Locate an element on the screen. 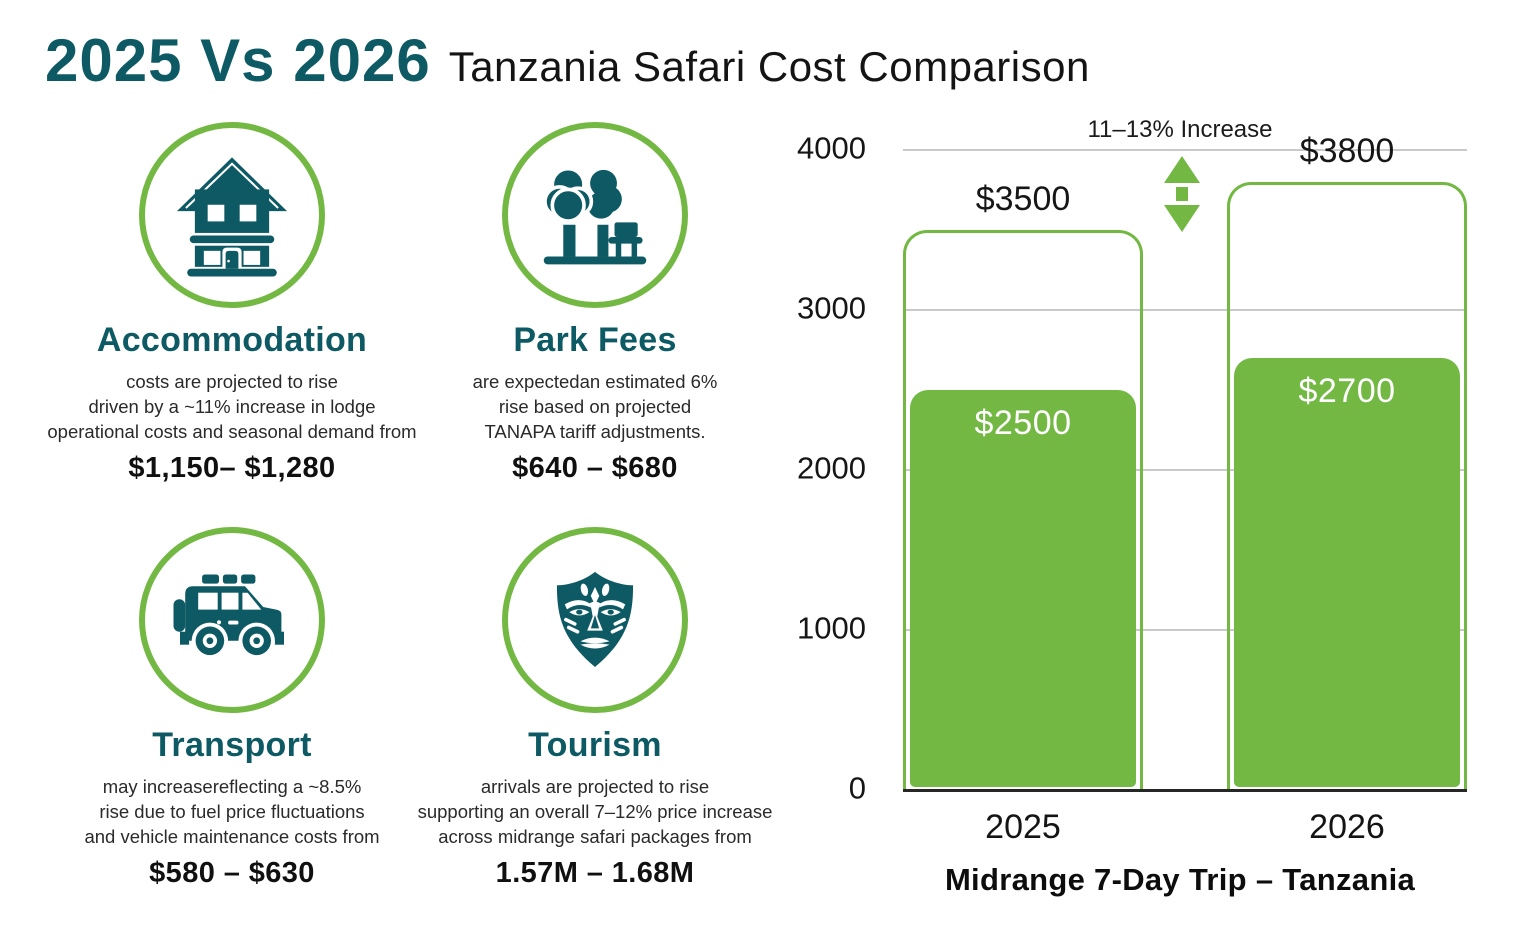 This screenshot has height=950, width=1536. park-fees-range: $640 – $680 is located at coordinates (595, 468).